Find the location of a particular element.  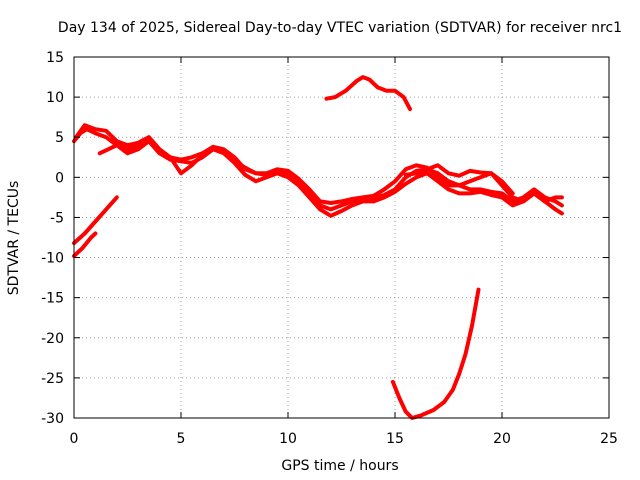

y-axis-label: SDTVAR / TECUs is located at coordinates (14, 238).